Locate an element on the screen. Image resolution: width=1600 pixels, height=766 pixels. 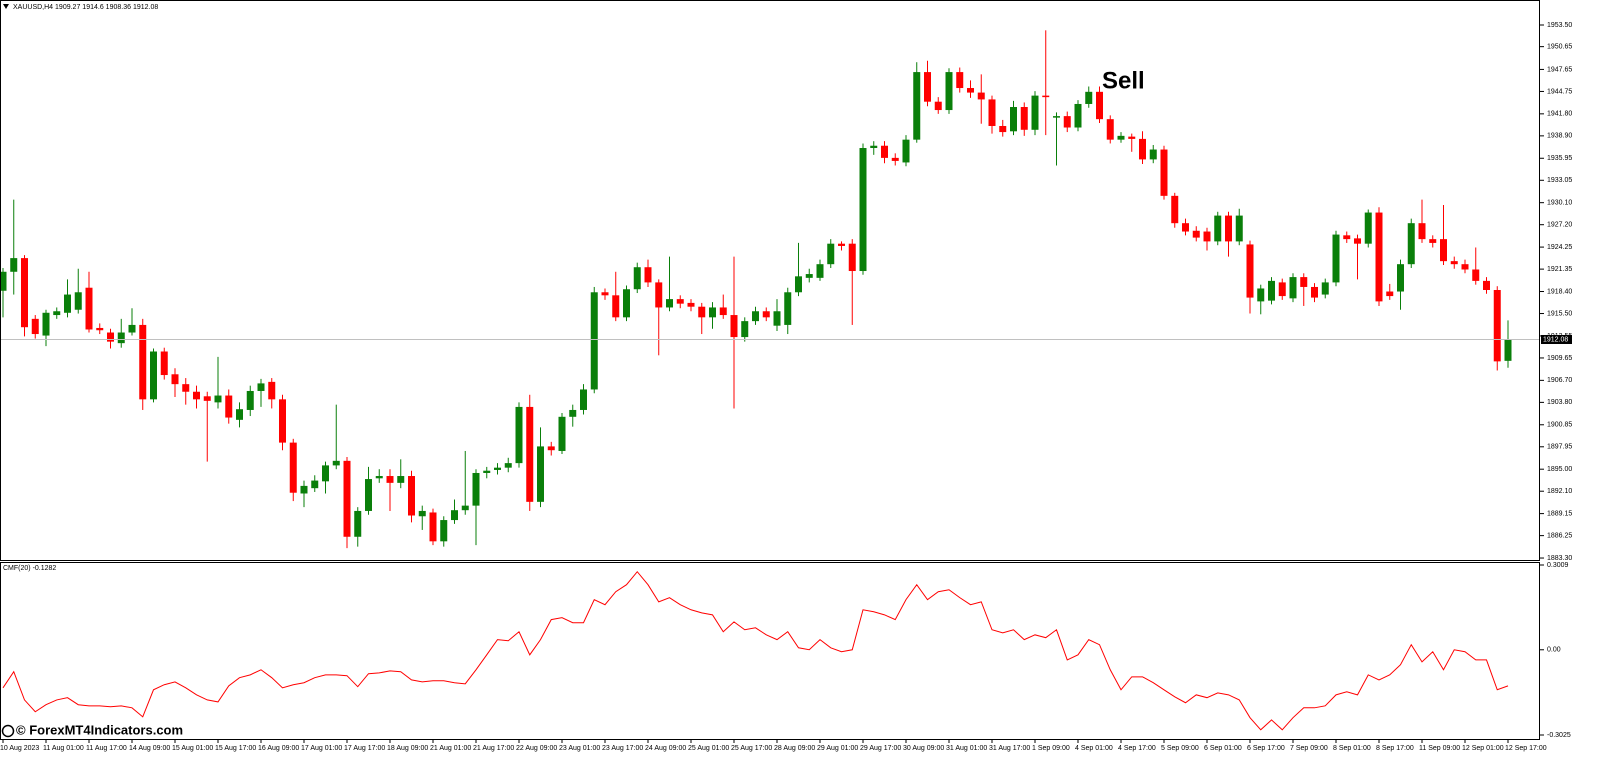
y-tick-label: 1906.70 is located at coordinates (1559, 380).